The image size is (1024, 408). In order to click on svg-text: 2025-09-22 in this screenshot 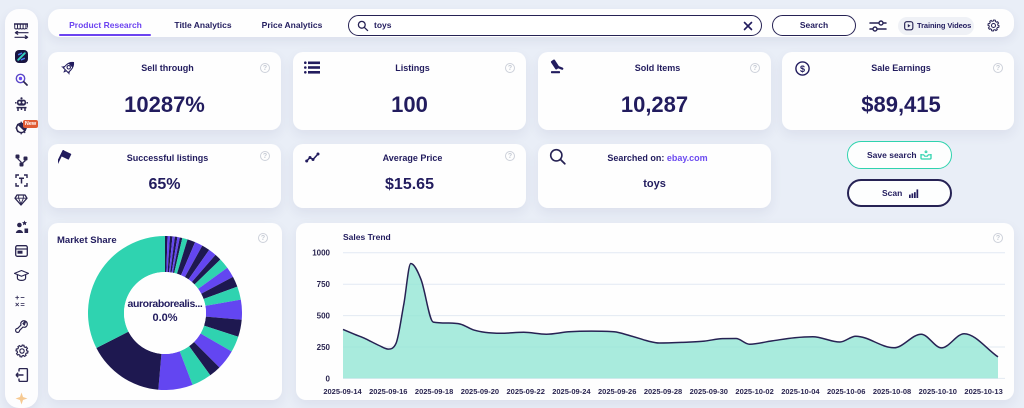, I will do `click(526, 391)`.